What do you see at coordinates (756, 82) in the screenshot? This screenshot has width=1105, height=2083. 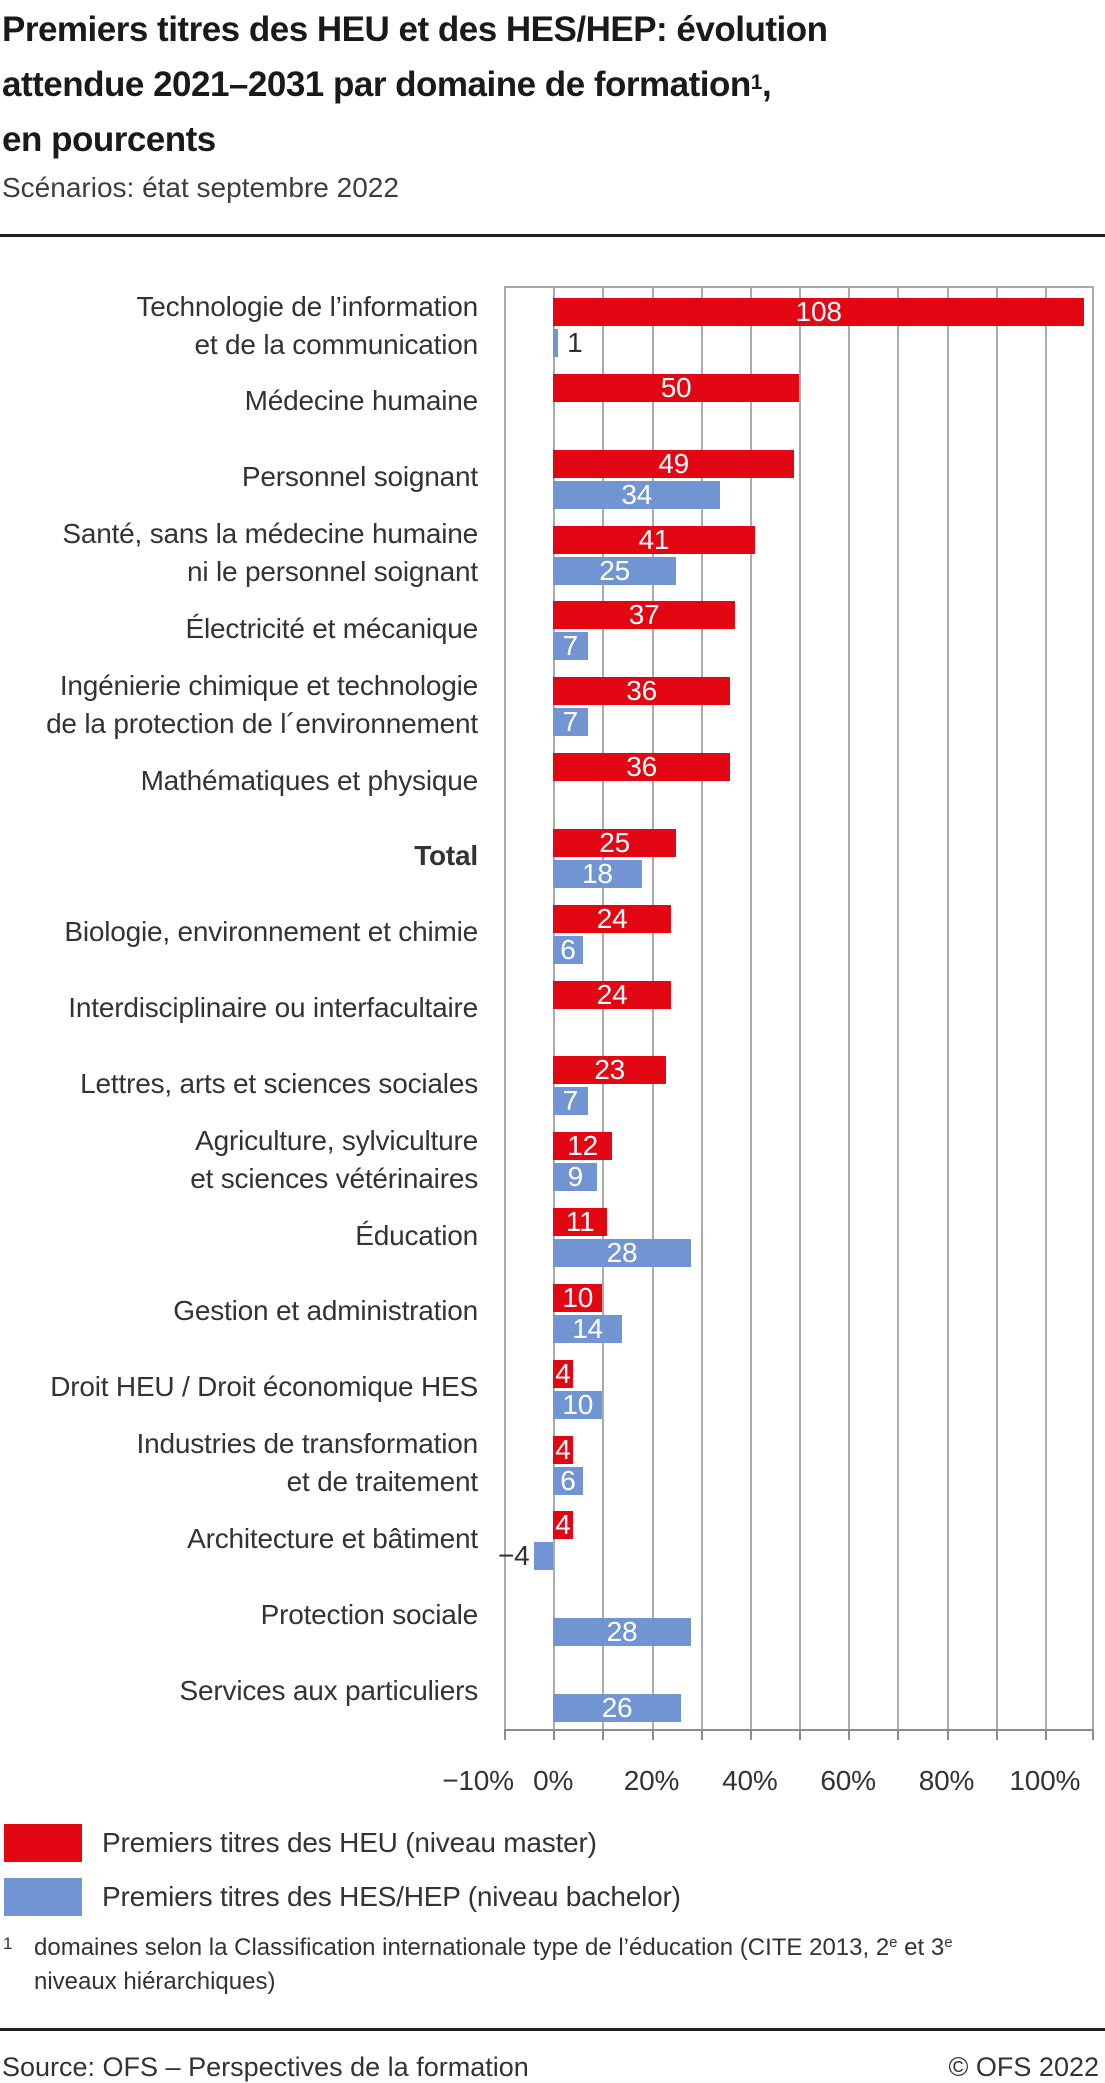 I see `title-footnote-marker: 1` at bounding box center [756, 82].